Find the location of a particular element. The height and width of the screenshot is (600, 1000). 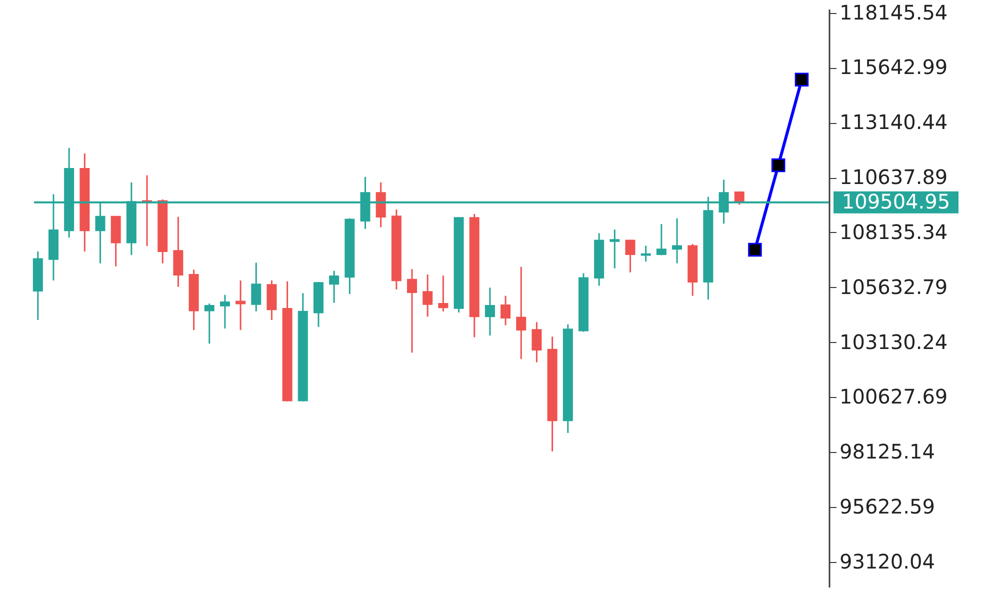

y-tick-label: 98125.14 is located at coordinates (887, 452).